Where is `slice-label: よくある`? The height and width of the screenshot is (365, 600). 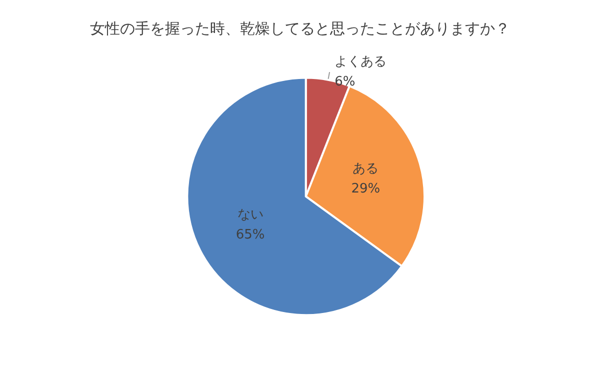 slice-label: よくある is located at coordinates (360, 62).